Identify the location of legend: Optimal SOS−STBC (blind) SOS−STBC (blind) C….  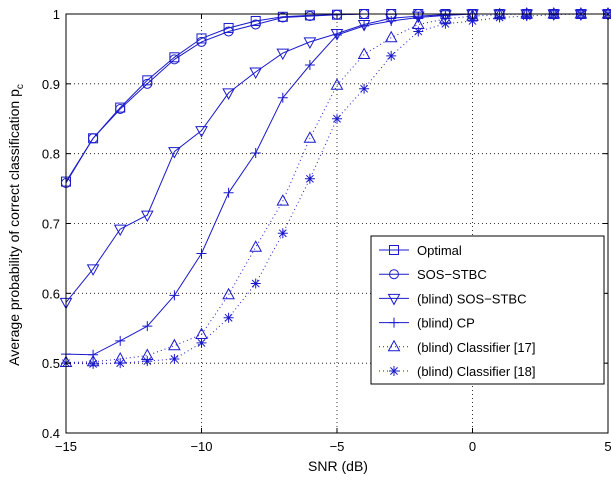
(487, 310).